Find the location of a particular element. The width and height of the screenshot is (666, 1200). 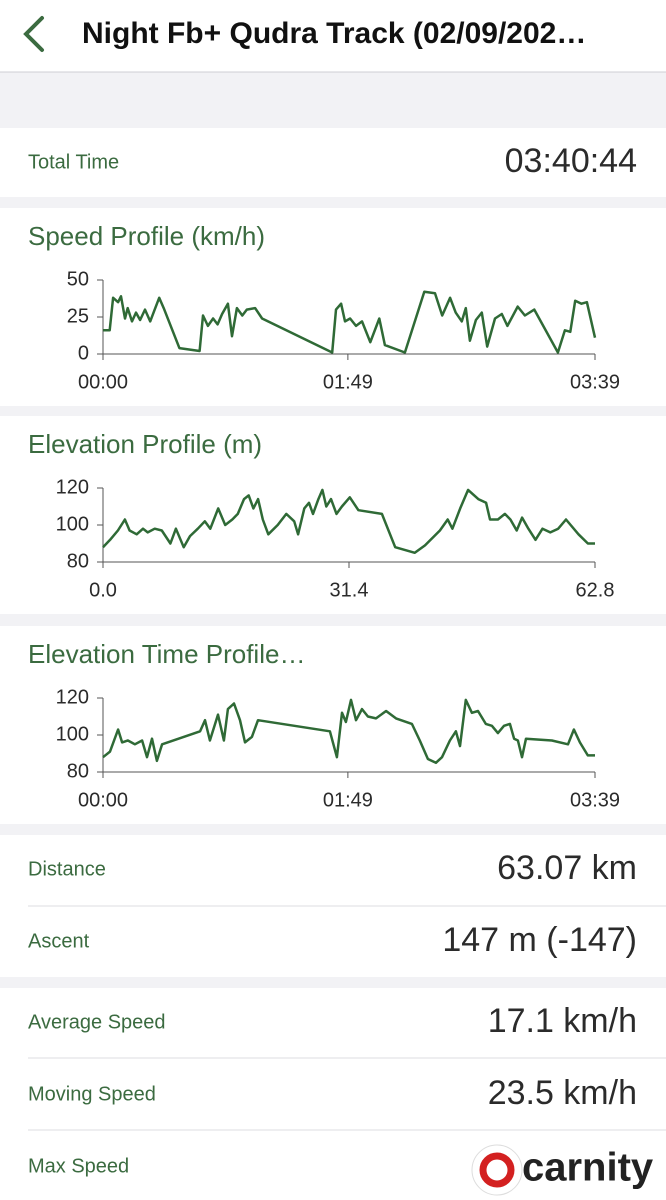

x-tick-label: 31.4 is located at coordinates (349, 590).